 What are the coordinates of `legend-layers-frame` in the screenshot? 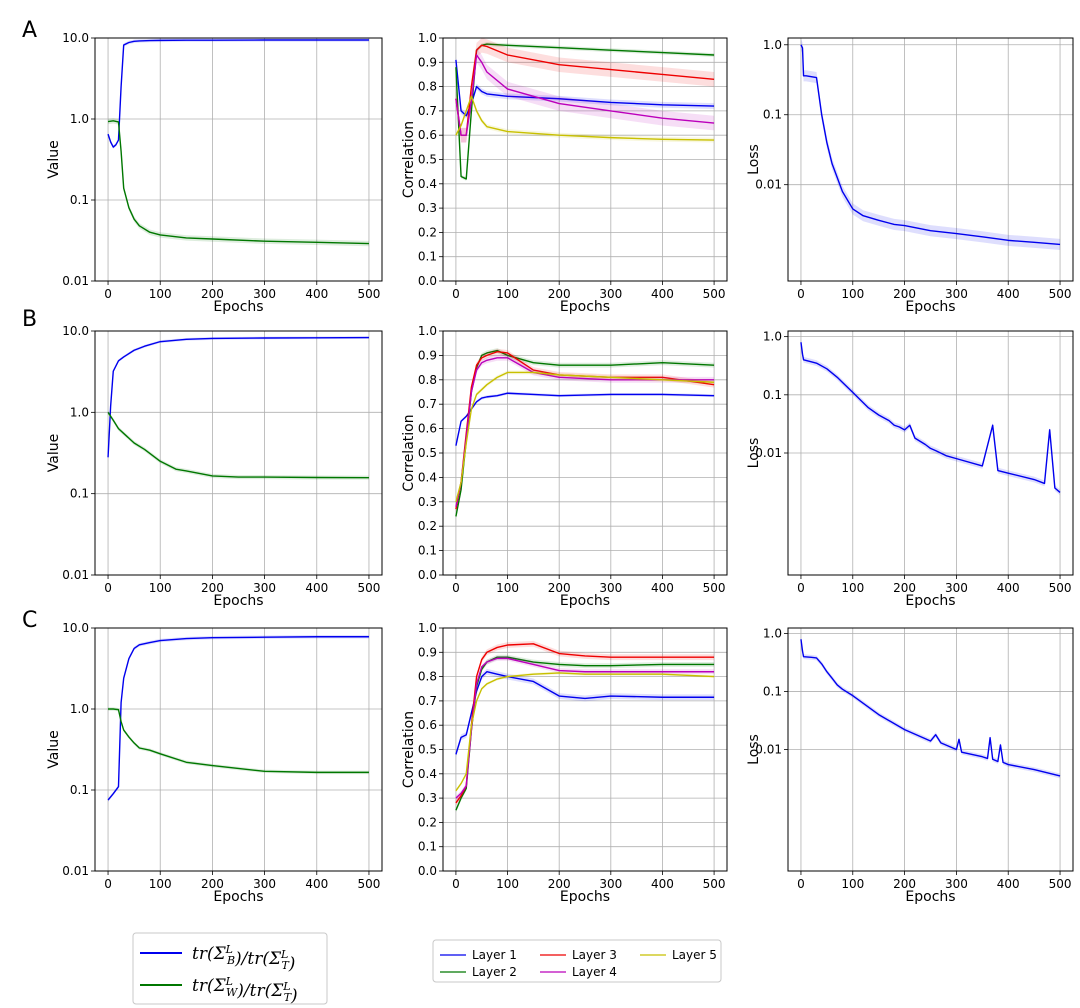 It's located at (577, 961).